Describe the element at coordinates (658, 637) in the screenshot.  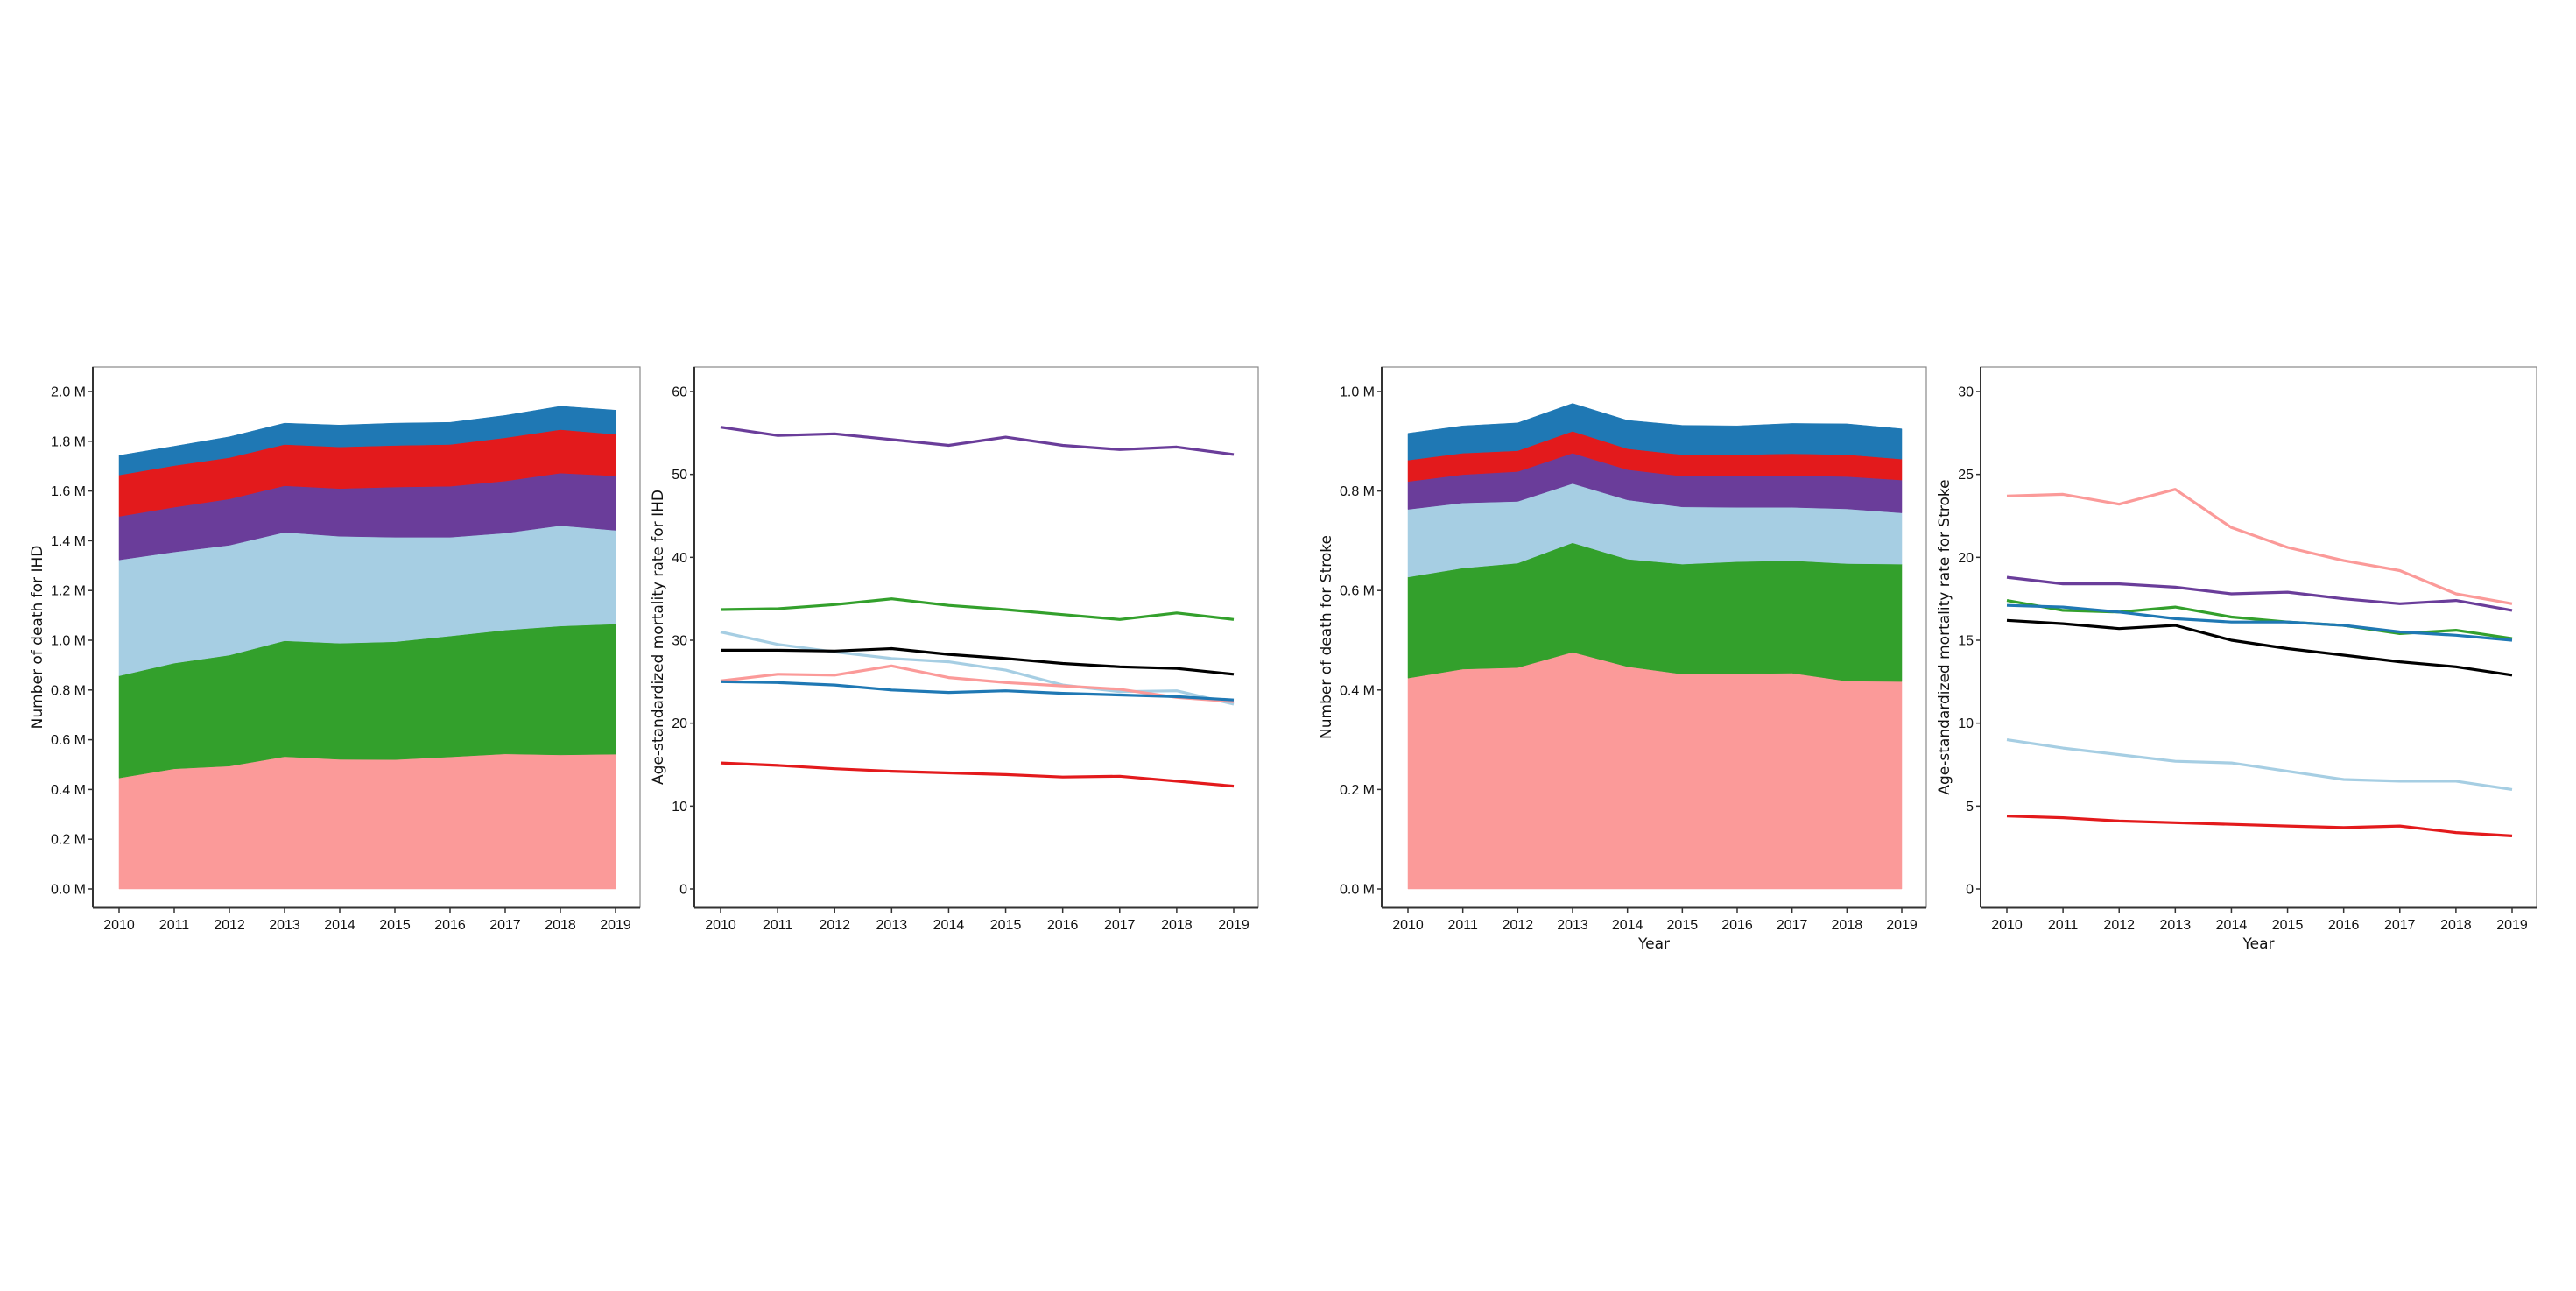
I see `y-axis-title: Age-standardized mortality rate for IHD` at that location.